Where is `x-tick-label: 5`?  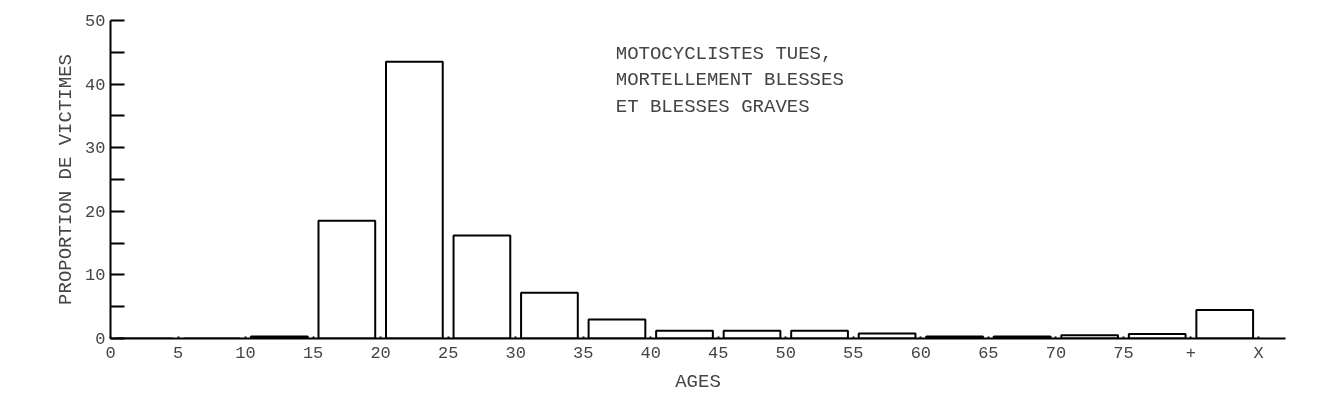 x-tick-label: 5 is located at coordinates (178, 353).